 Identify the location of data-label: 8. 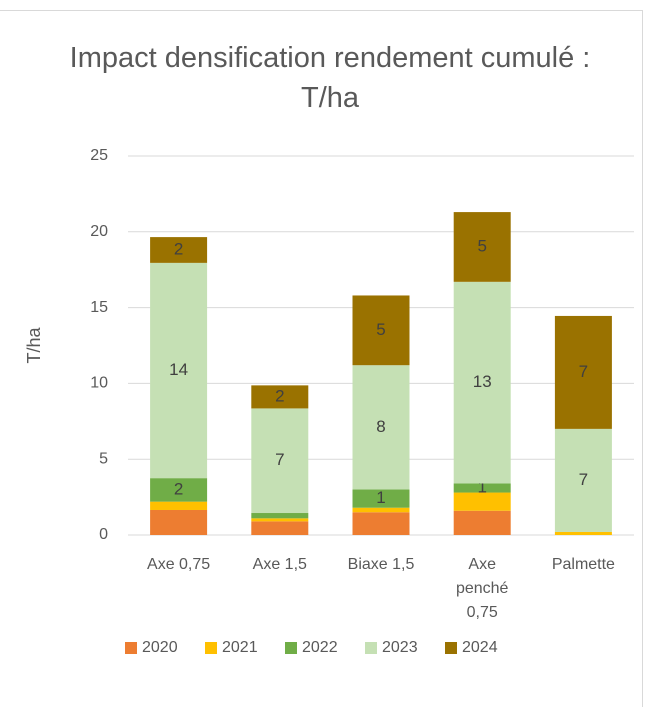
(380, 426).